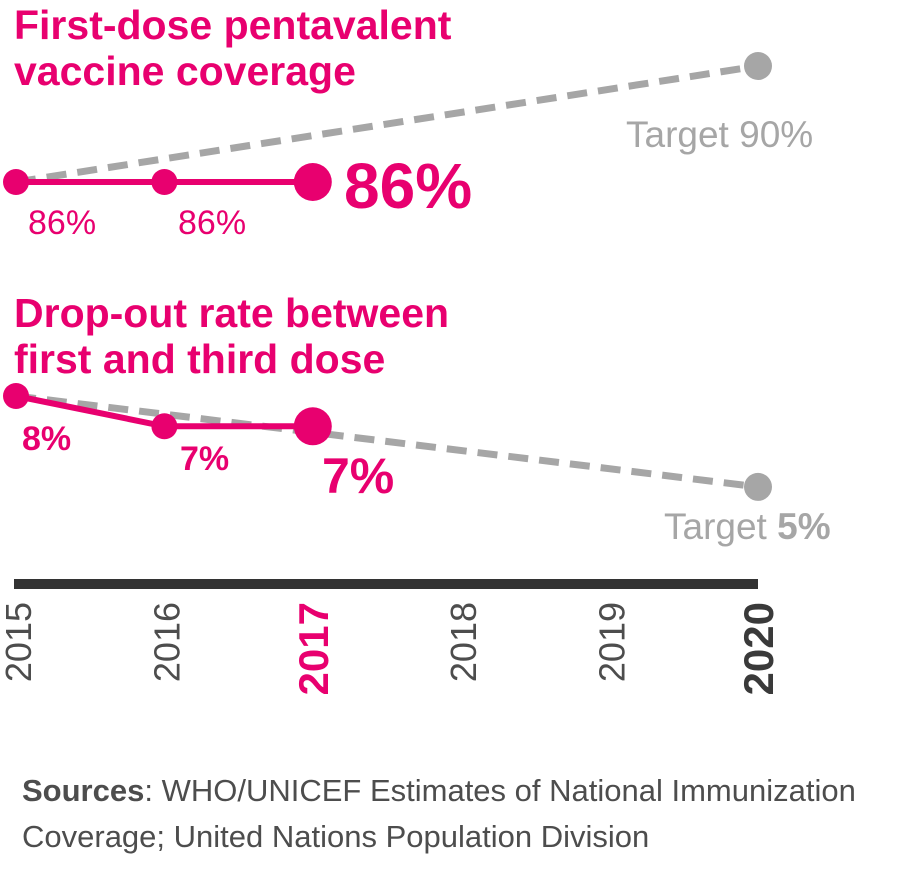  I want to click on data-label-2016: 86%, so click(212, 223).